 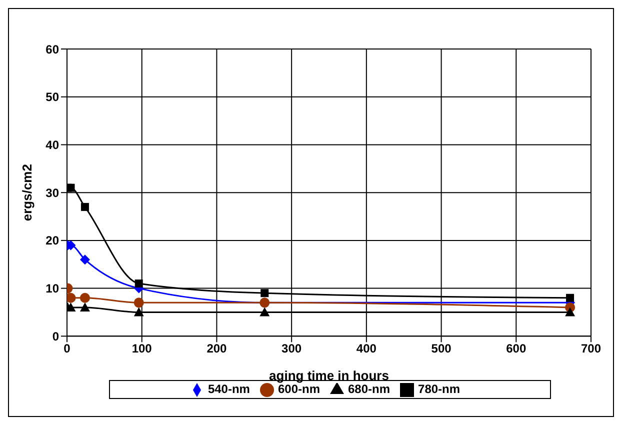 I want to click on x-tick-label: 700, so click(x=591, y=349).